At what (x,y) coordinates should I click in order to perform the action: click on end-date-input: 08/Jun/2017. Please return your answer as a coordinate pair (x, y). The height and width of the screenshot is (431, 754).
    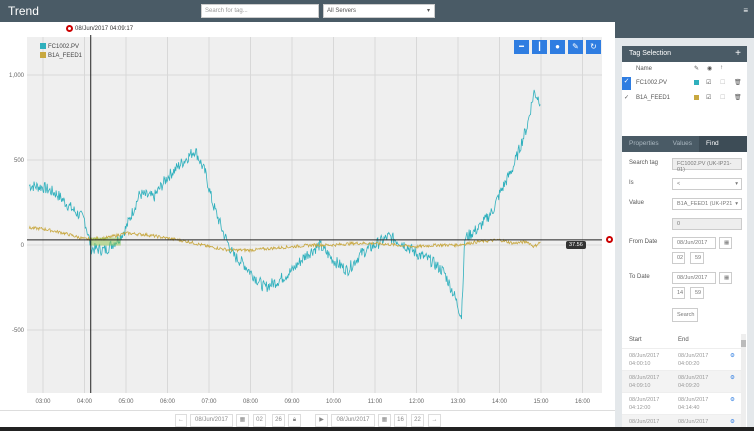
    Looking at the image, I should click on (353, 420).